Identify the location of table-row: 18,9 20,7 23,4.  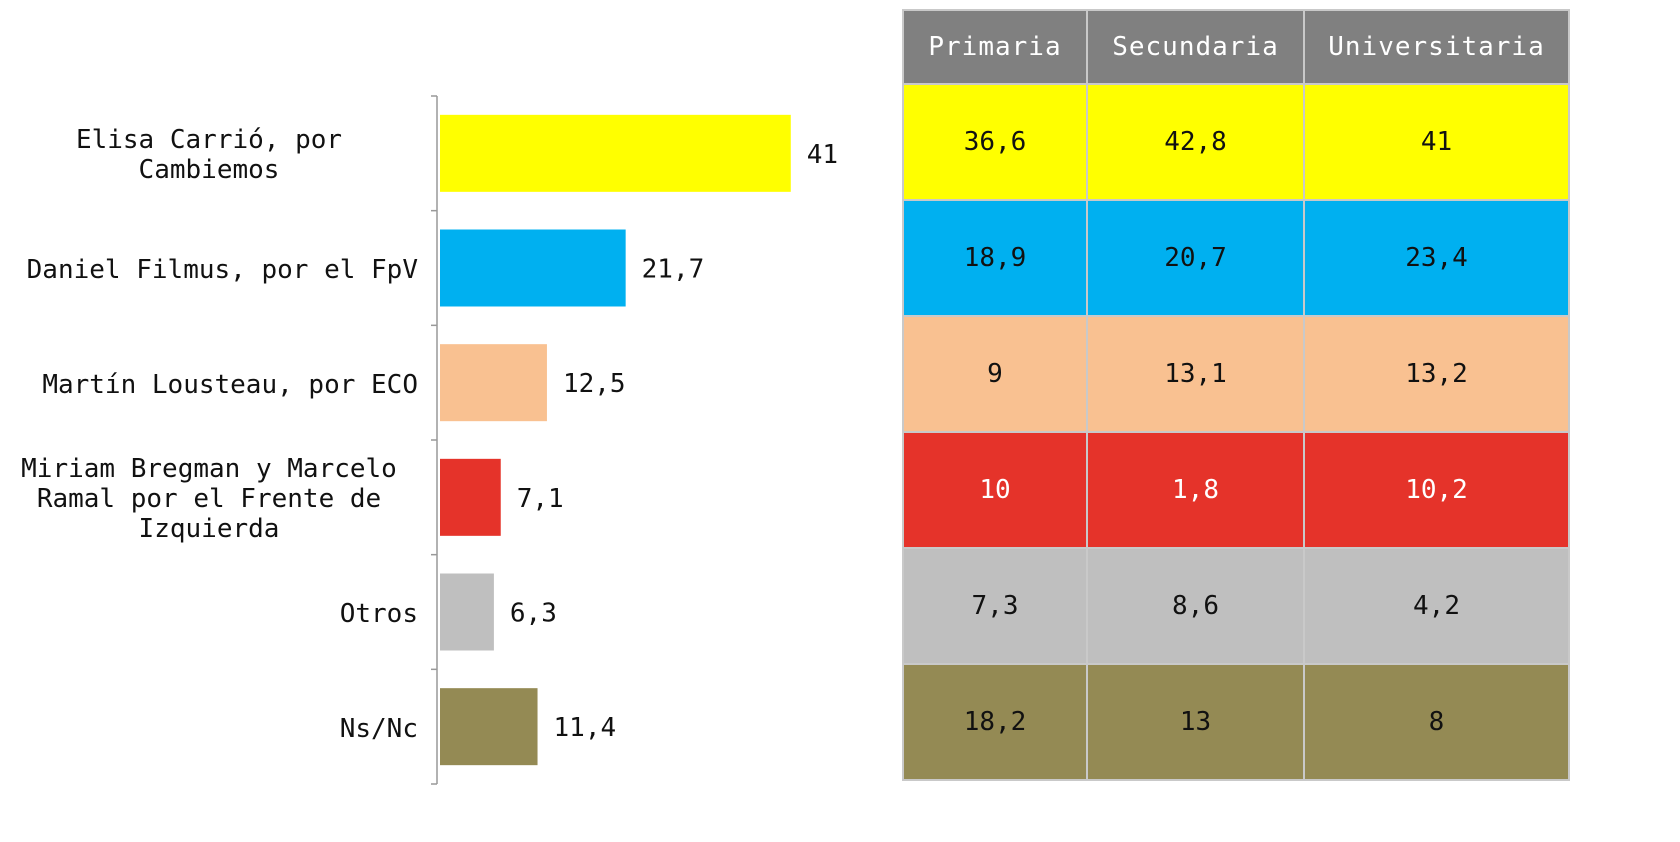
(1236, 258).